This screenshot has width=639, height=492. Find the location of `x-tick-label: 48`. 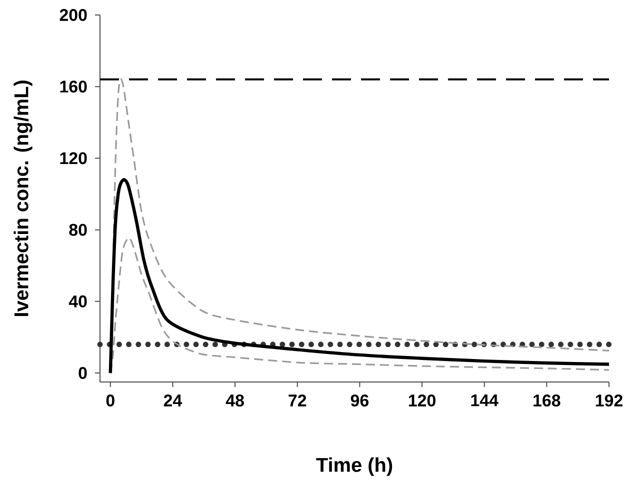

x-tick-label: 48 is located at coordinates (235, 400).